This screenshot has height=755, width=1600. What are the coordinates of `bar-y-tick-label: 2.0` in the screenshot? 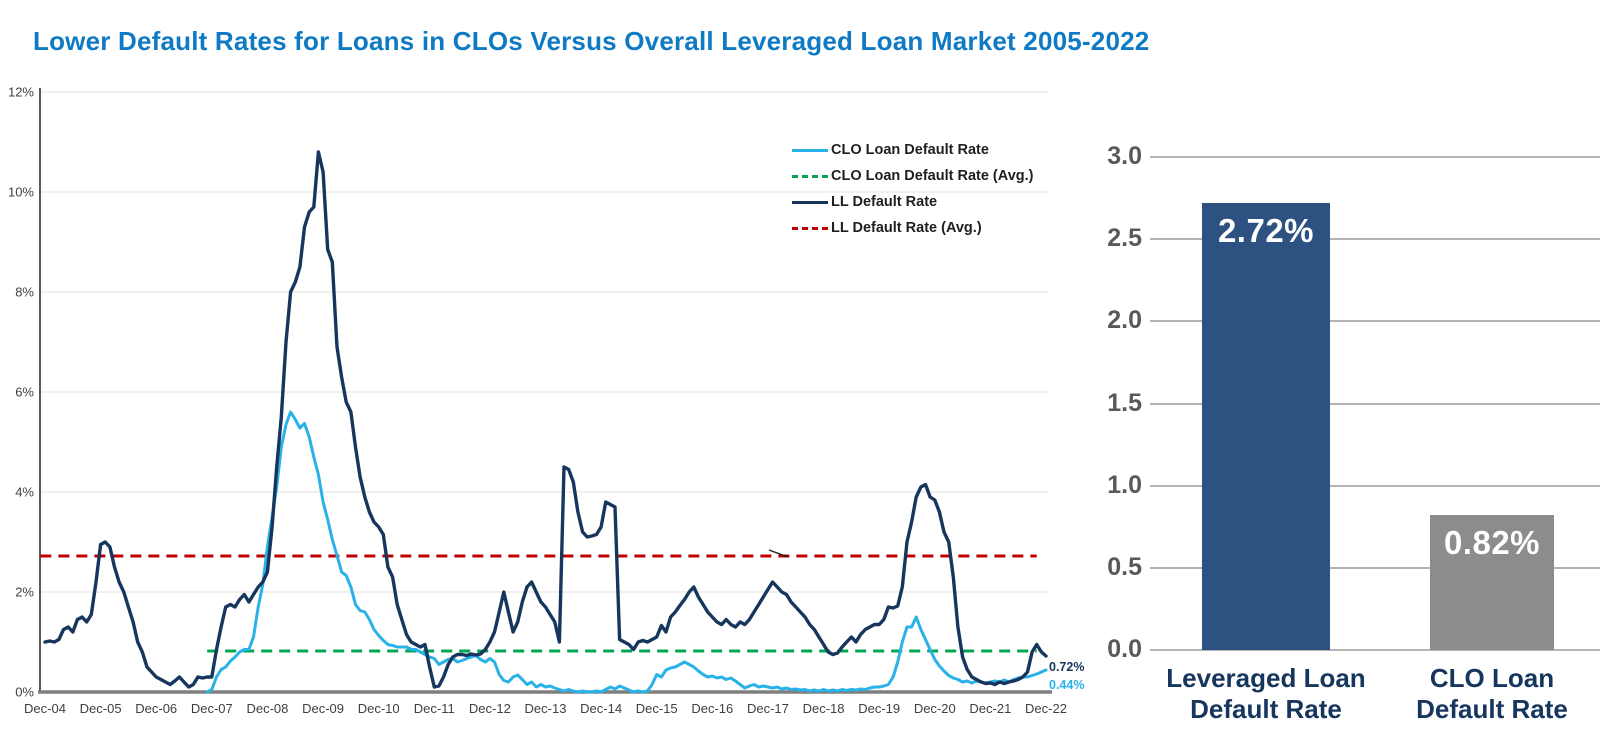 It's located at (1124, 320).